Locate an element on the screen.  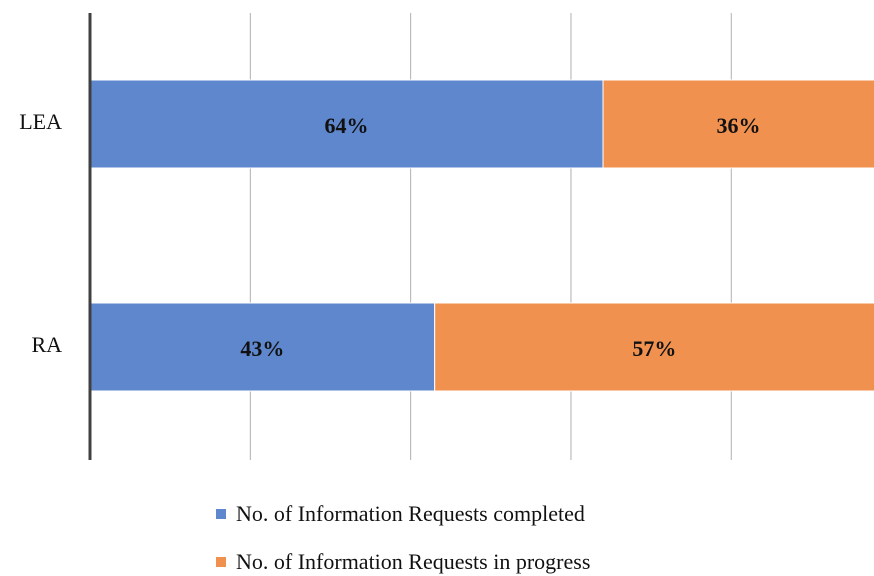
y-tick-label: LEA is located at coordinates (40, 121).